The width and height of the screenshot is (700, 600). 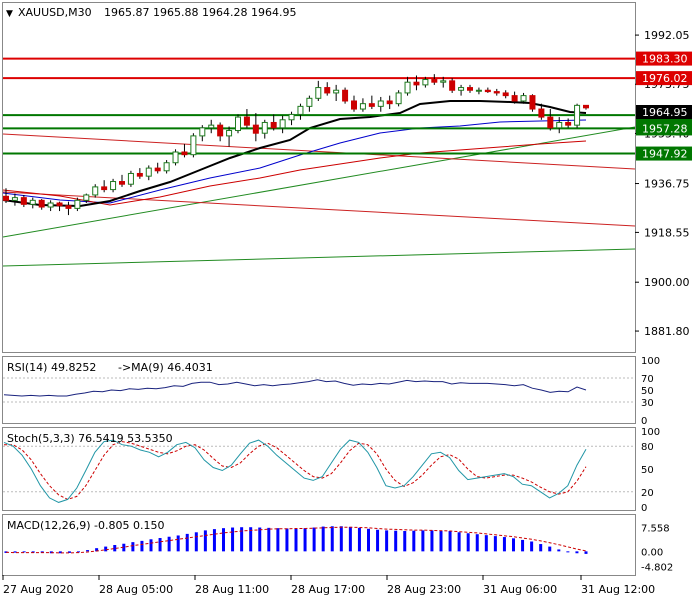 What do you see at coordinates (136, 589) in the screenshot?
I see `time-tick-label: 28 Aug 05:00` at bounding box center [136, 589].